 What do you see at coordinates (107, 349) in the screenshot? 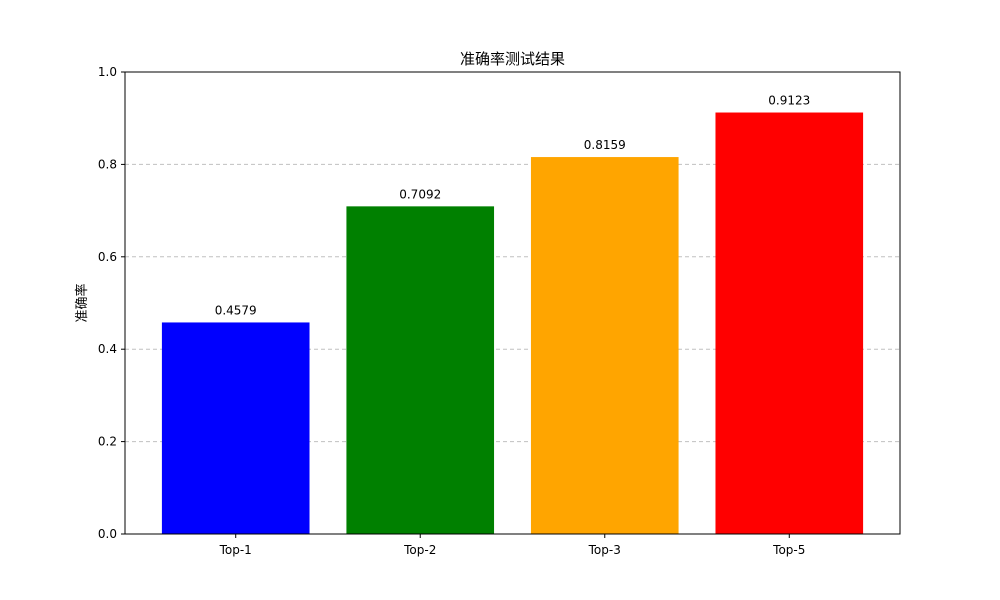
I see `y-tick-label: 0.4` at bounding box center [107, 349].